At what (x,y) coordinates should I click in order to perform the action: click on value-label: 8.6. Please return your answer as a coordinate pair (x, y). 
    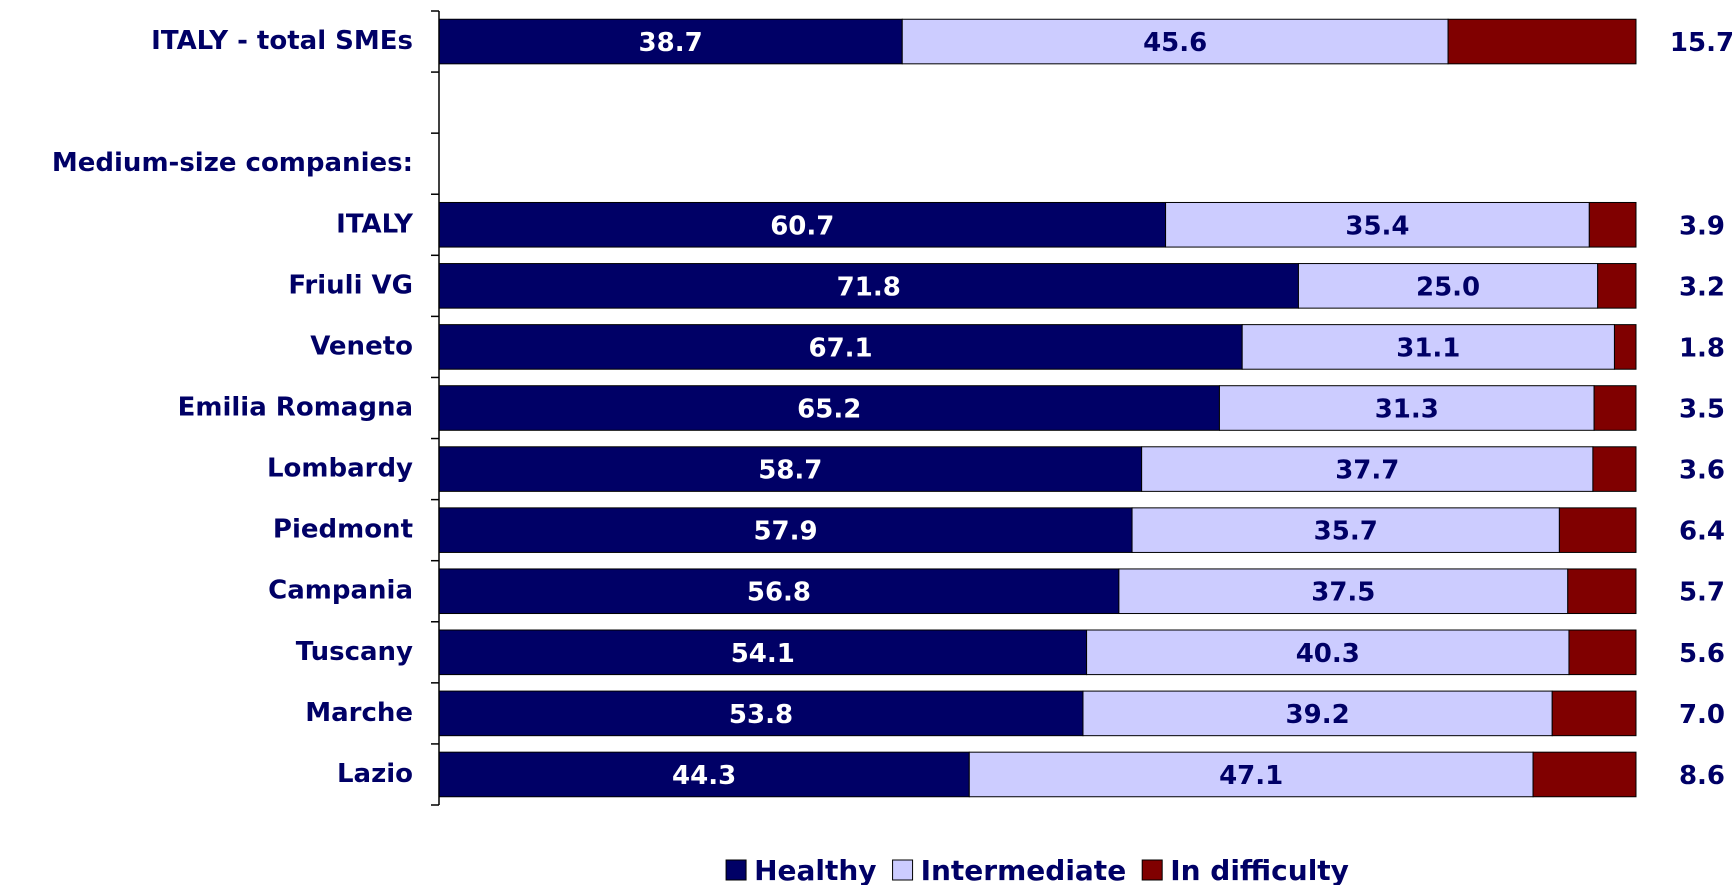
    Looking at the image, I should click on (1702, 776).